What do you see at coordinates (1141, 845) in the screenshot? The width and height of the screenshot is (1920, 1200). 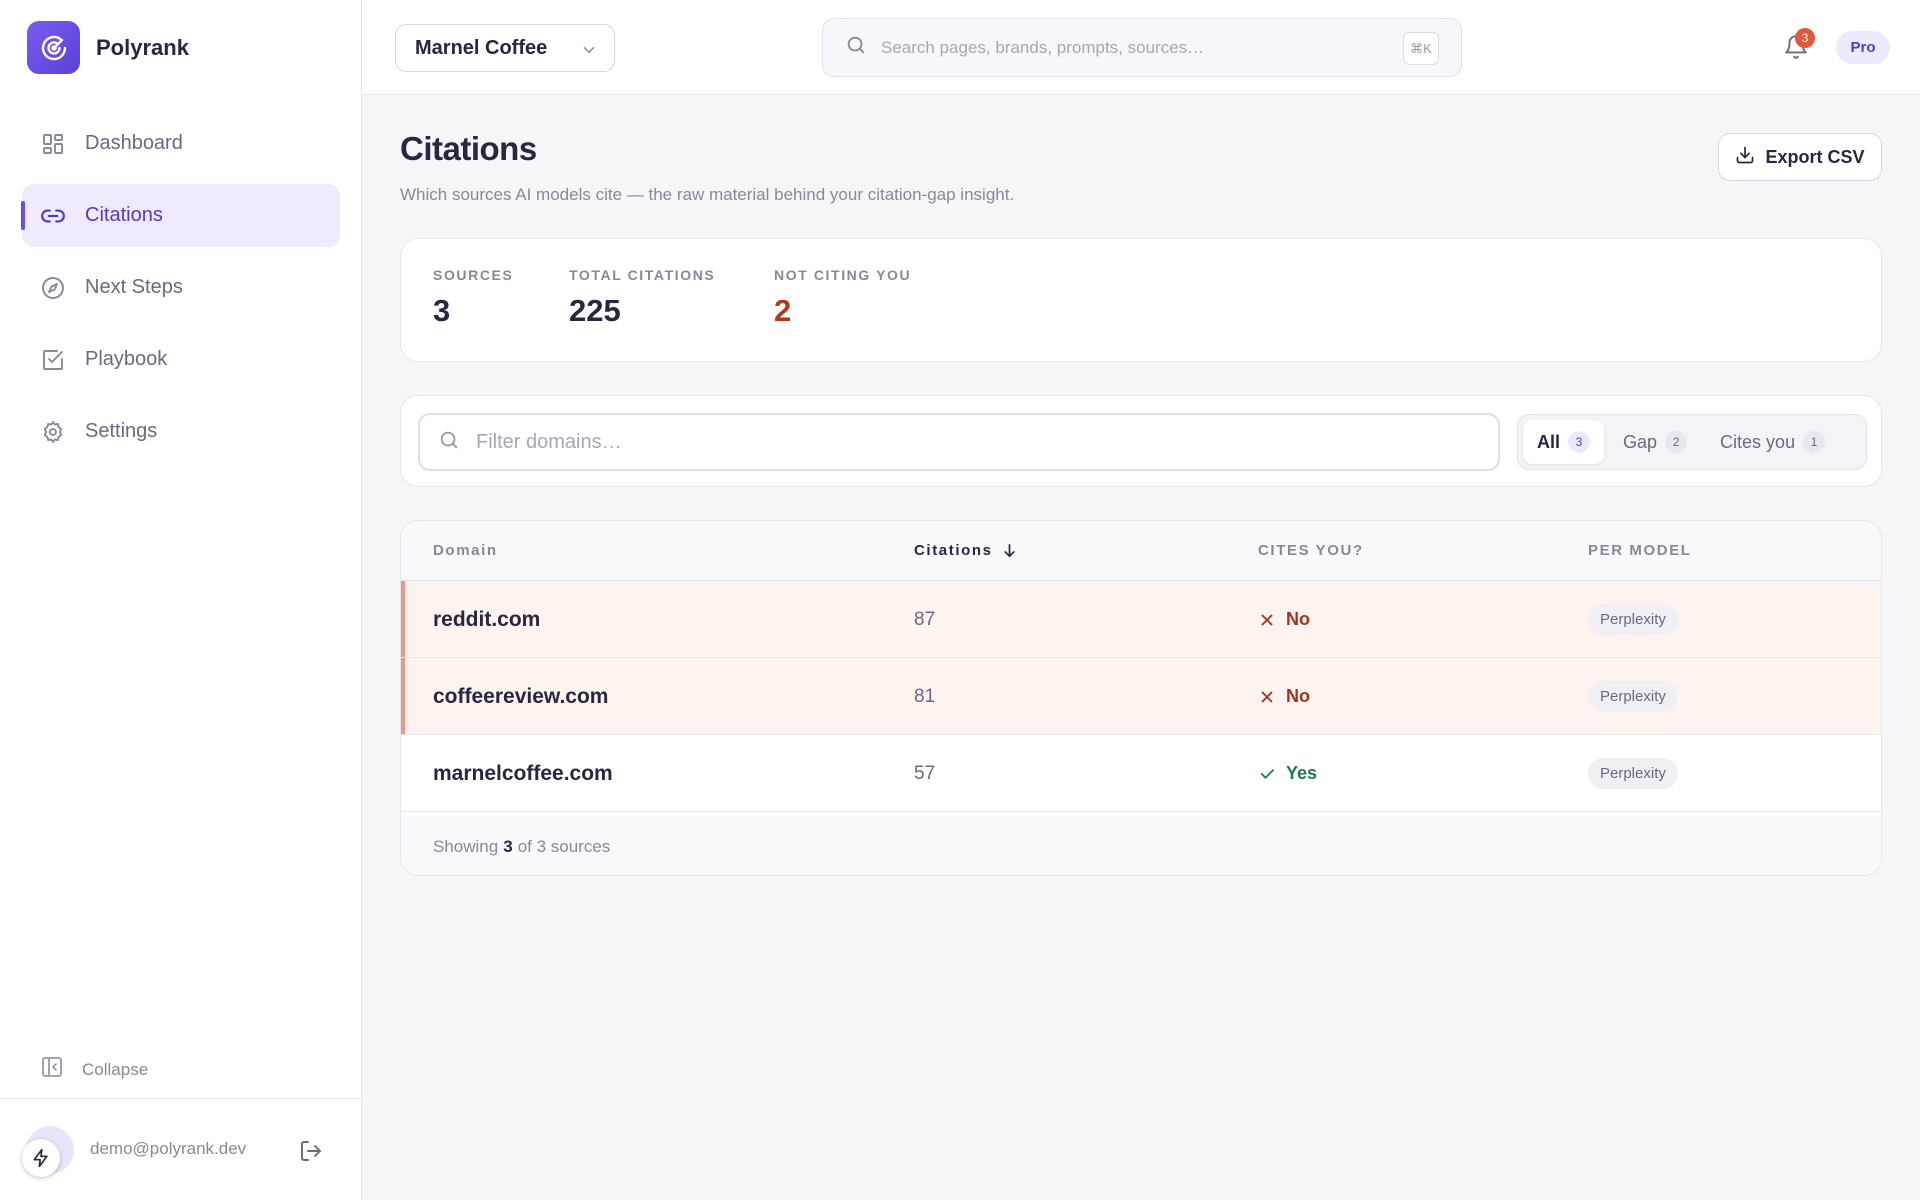 I see `table-footer: Showing 3 of 3 sources` at bounding box center [1141, 845].